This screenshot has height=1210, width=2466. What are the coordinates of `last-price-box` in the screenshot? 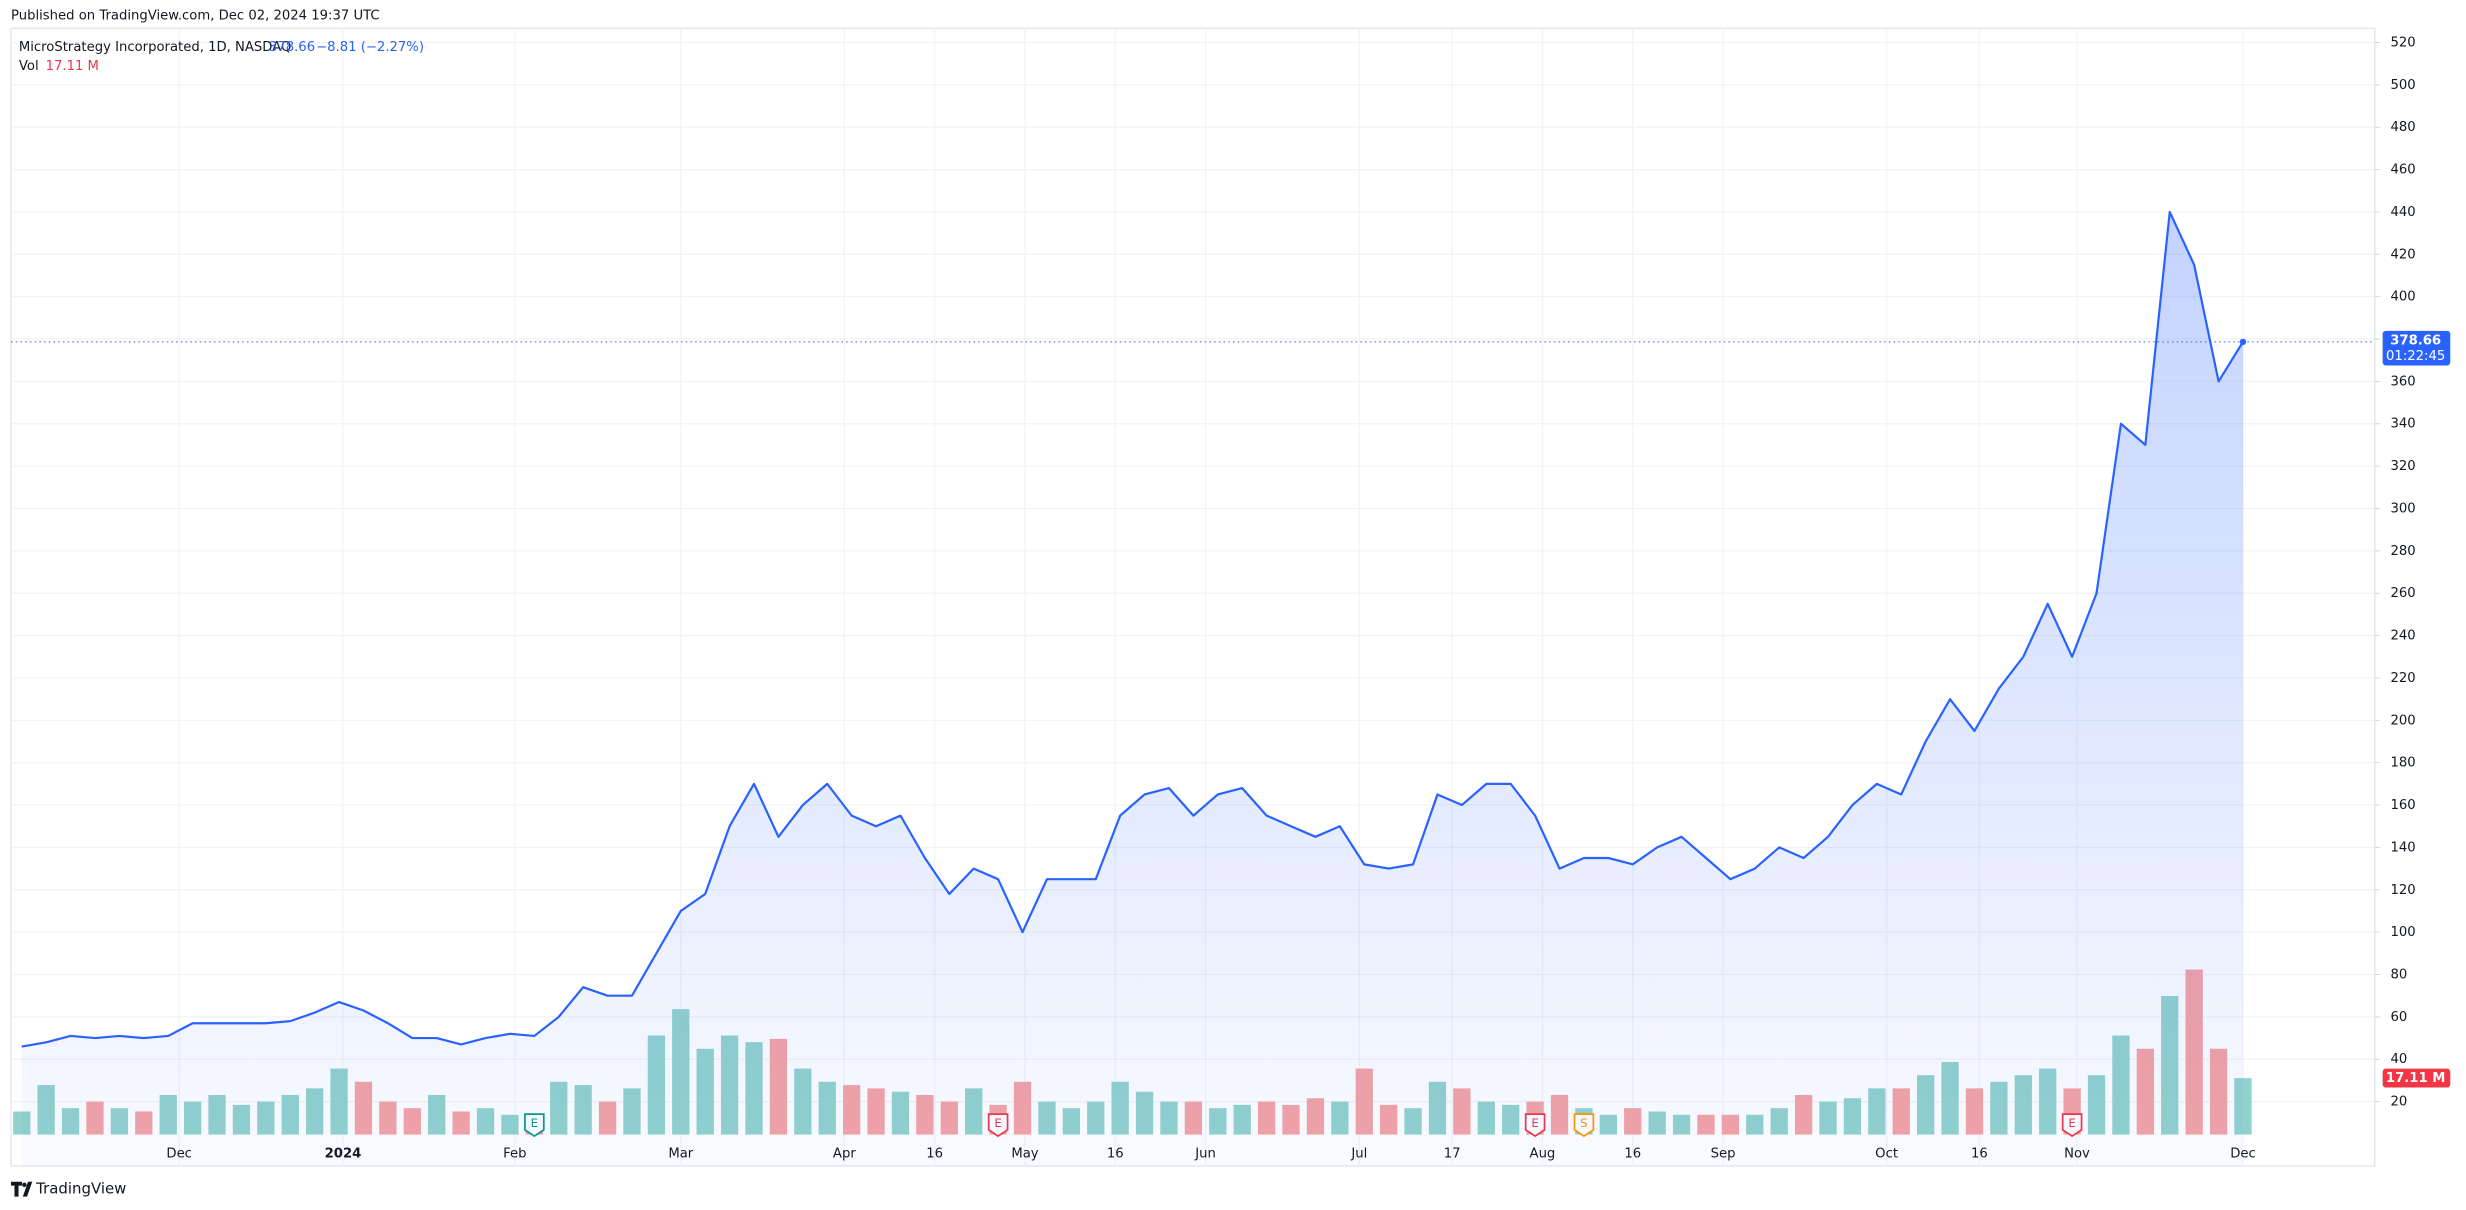 It's located at (2416, 348).